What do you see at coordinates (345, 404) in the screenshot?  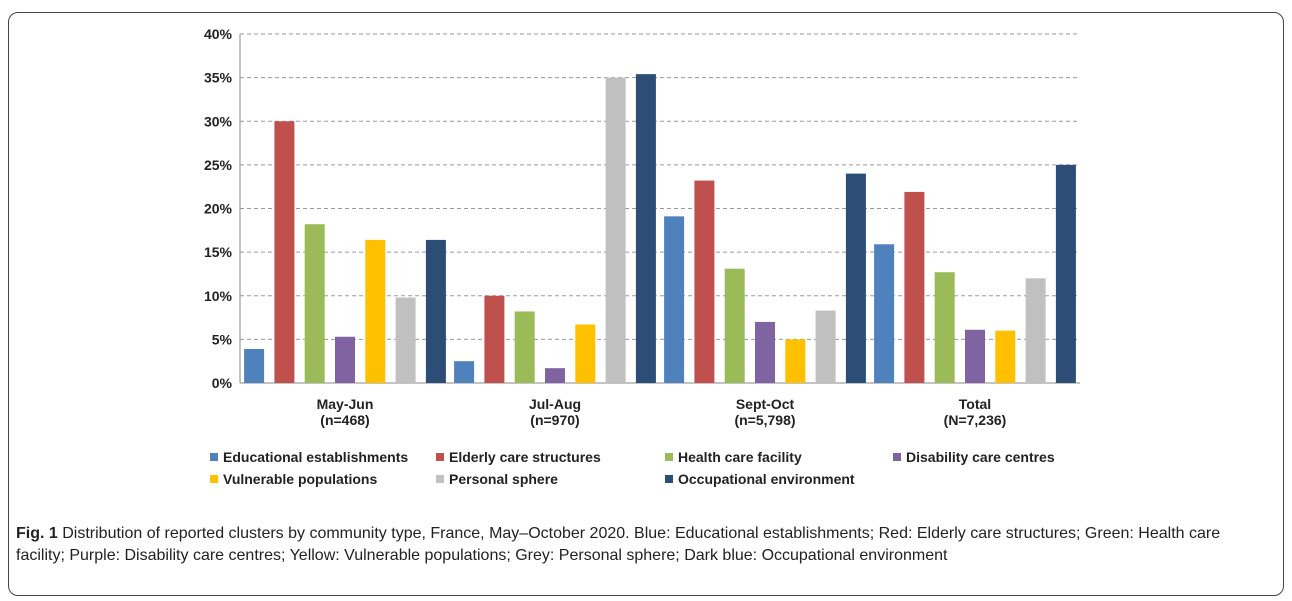 I see `x-category-label: May-Jun` at bounding box center [345, 404].